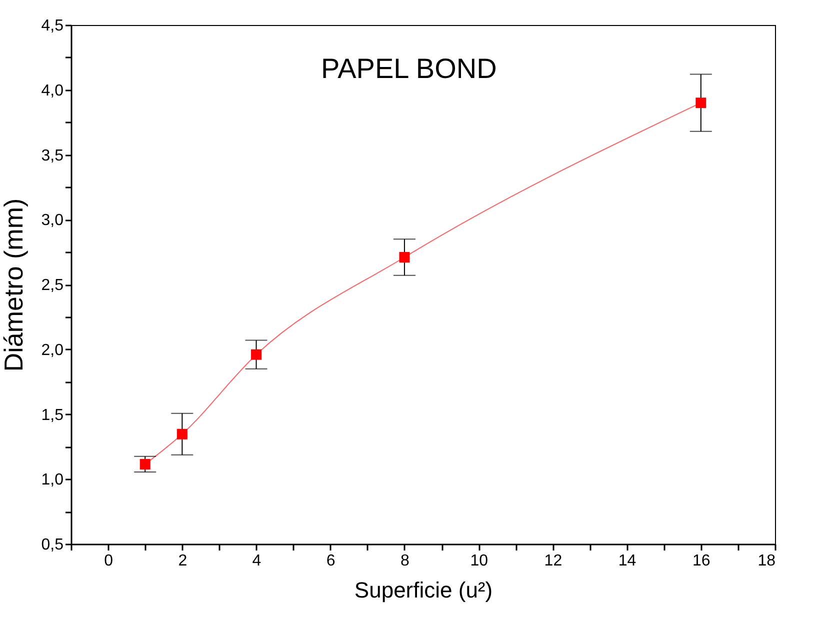 This screenshot has height=626, width=838. Describe the element at coordinates (52, 415) in the screenshot. I see `y-tick-label: 1,5` at that location.